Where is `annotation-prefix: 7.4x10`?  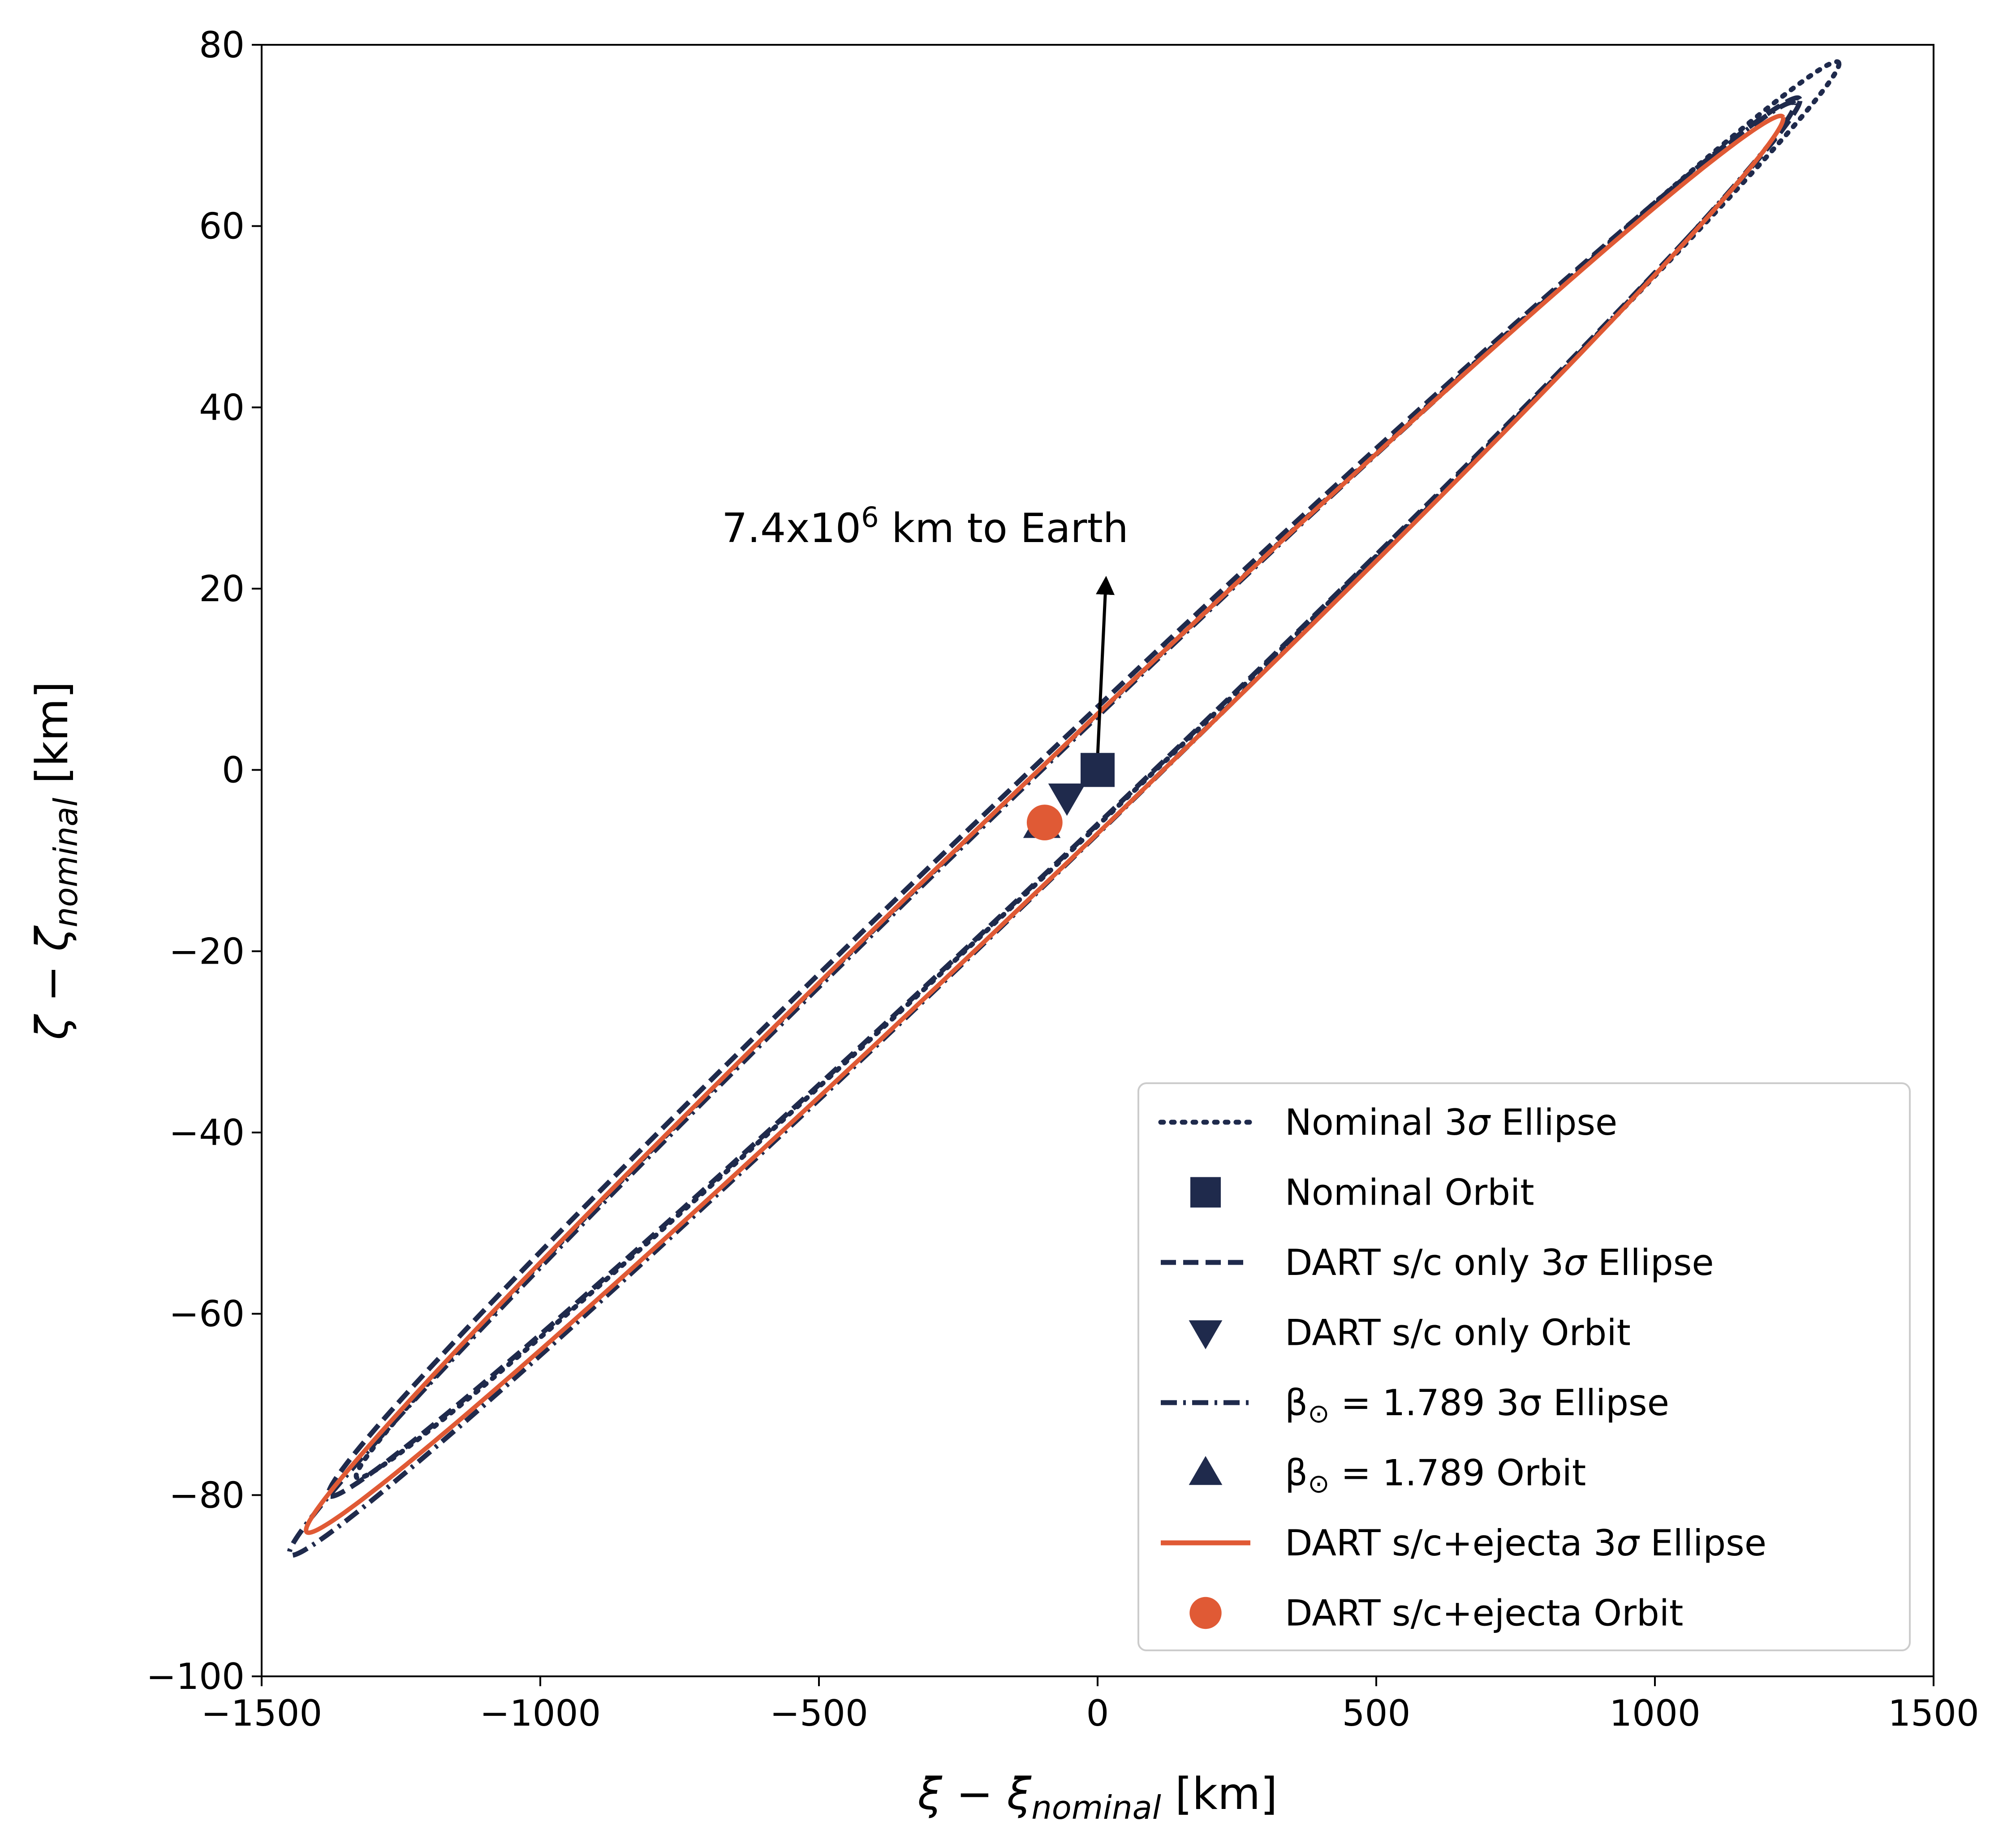
annotation-prefix: 7.4x10 is located at coordinates (792, 528).